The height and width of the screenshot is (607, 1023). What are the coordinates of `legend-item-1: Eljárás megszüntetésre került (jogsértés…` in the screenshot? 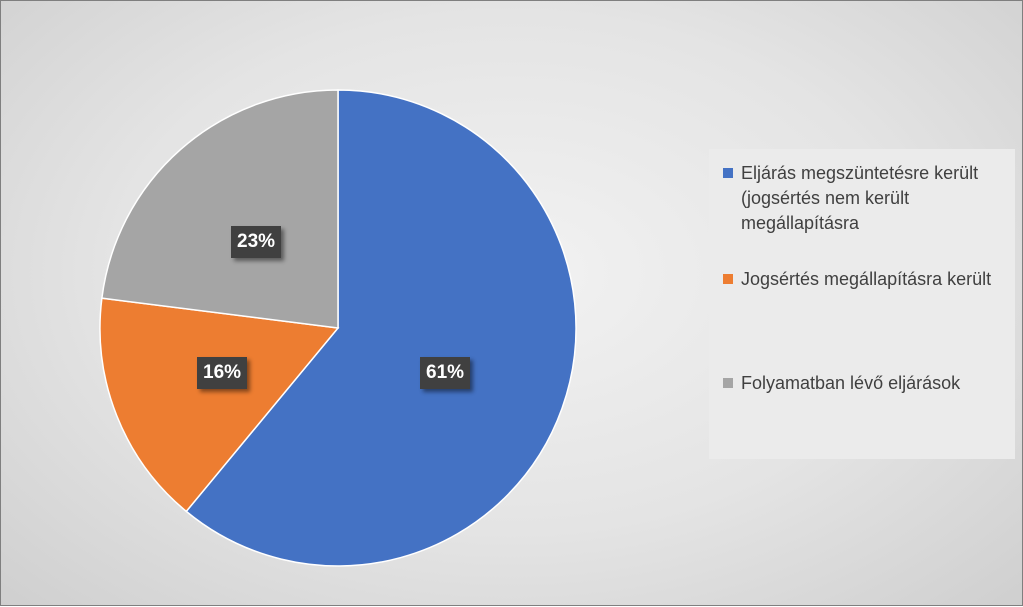 It's located at (866, 198).